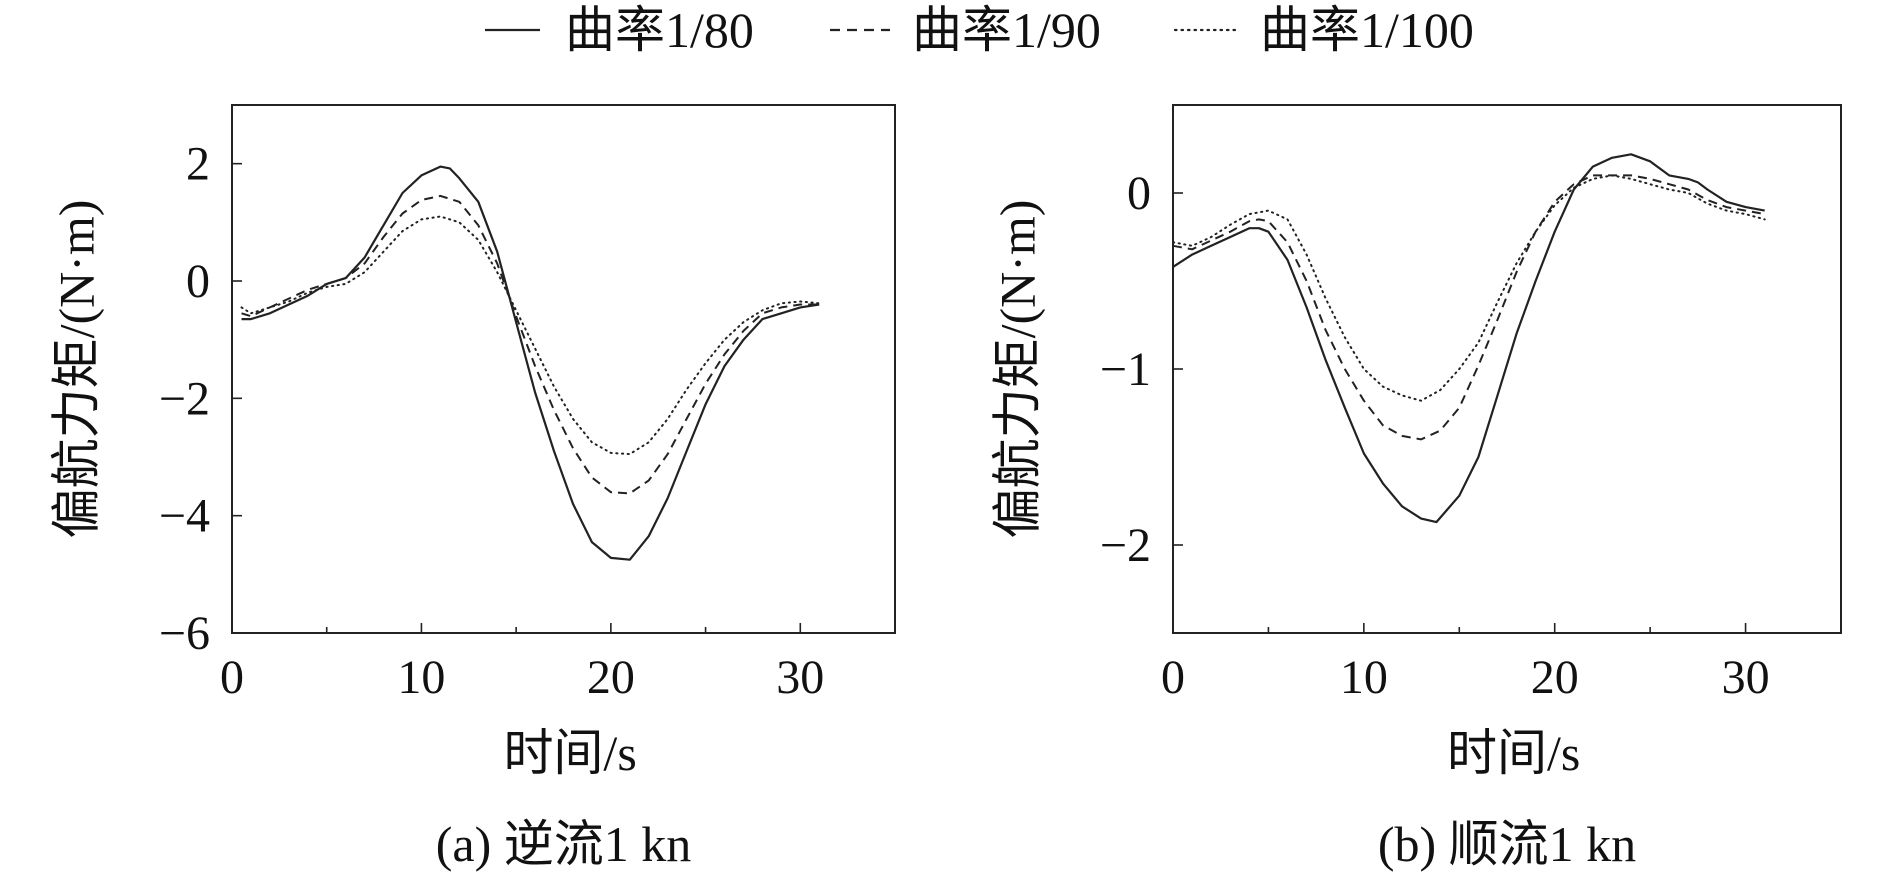 This screenshot has width=1890, height=883. Describe the element at coordinates (564, 844) in the screenshot. I see `panel-caption: (a) 逆流1 kn` at that location.